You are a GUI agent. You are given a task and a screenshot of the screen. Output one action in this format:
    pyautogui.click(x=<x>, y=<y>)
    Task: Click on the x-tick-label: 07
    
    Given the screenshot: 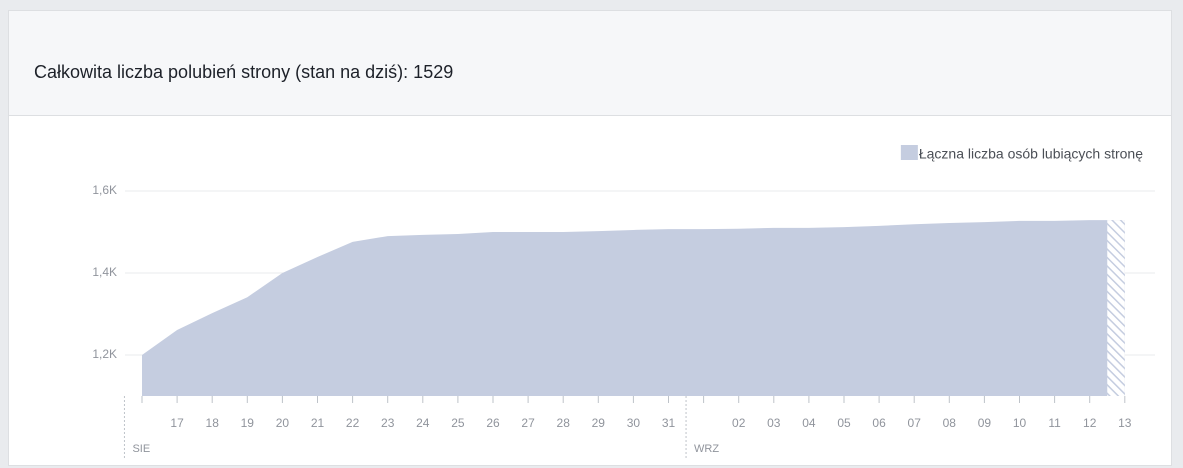 What is the action you would take?
    pyautogui.click(x=915, y=423)
    